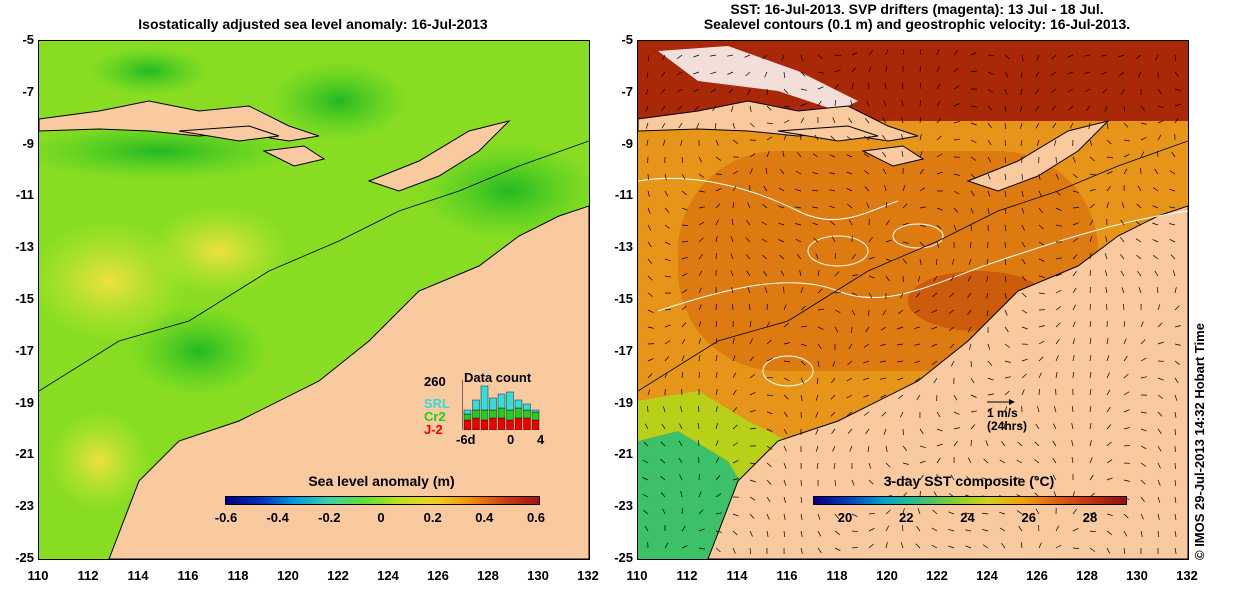 This screenshot has height=590, width=1250. What do you see at coordinates (188, 575) in the screenshot?
I see `x-tick-label: 116` at bounding box center [188, 575].